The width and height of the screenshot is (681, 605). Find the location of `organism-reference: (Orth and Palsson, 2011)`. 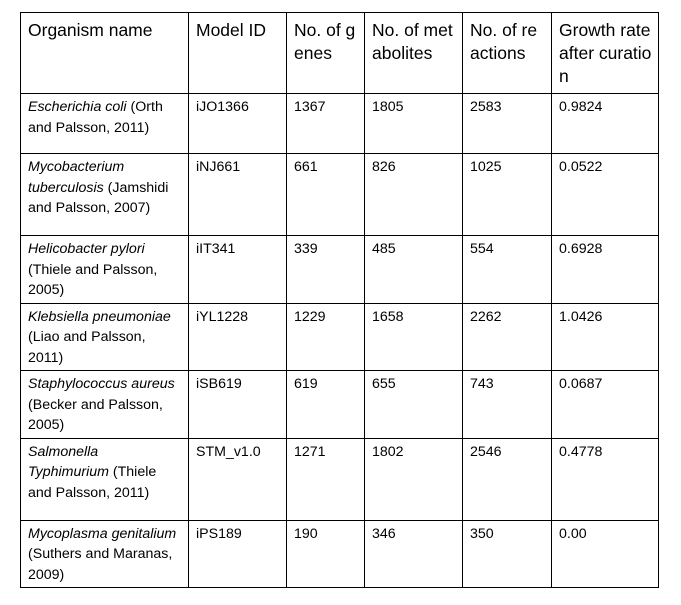

organism-reference: (Orth and Palsson, 2011) is located at coordinates (95, 117).